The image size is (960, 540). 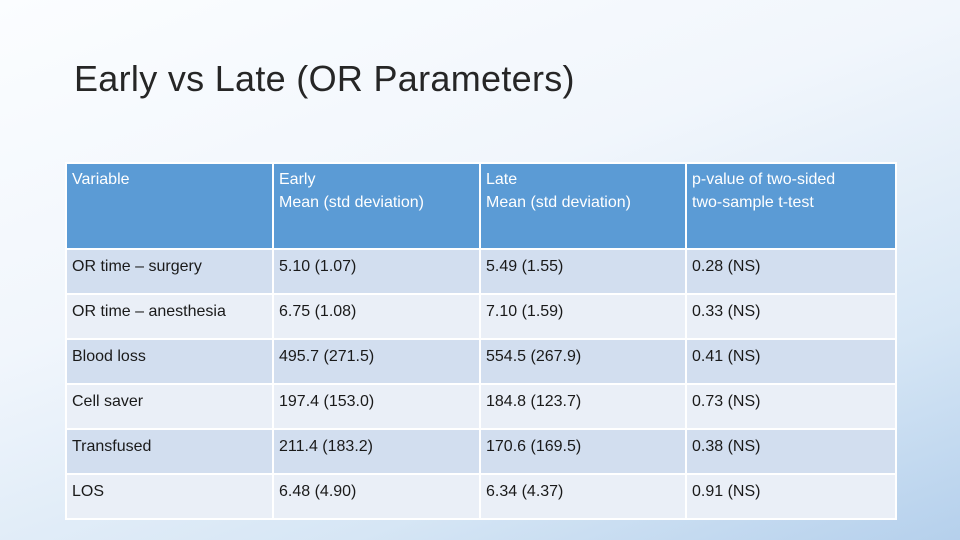 I want to click on row-late-cell: 554.5 (267.9), so click(x=583, y=361).